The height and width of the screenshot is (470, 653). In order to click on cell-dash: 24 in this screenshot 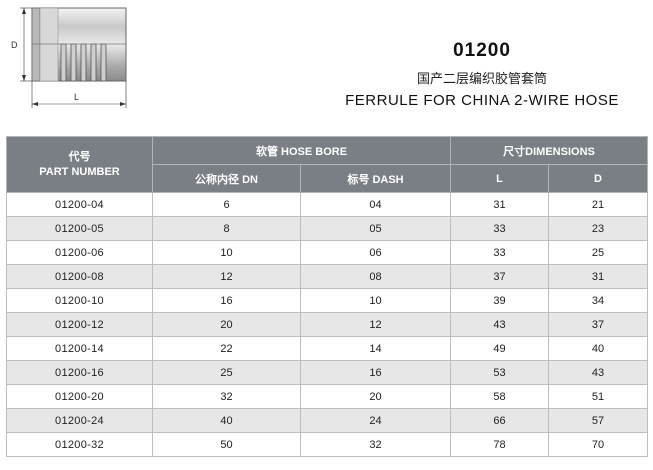, I will do `click(375, 420)`.